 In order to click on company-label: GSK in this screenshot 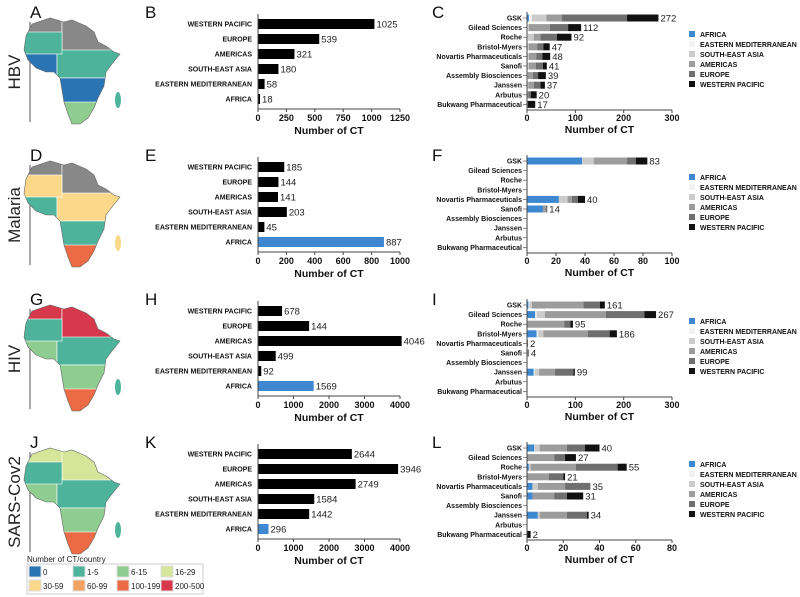, I will do `click(514, 19)`.